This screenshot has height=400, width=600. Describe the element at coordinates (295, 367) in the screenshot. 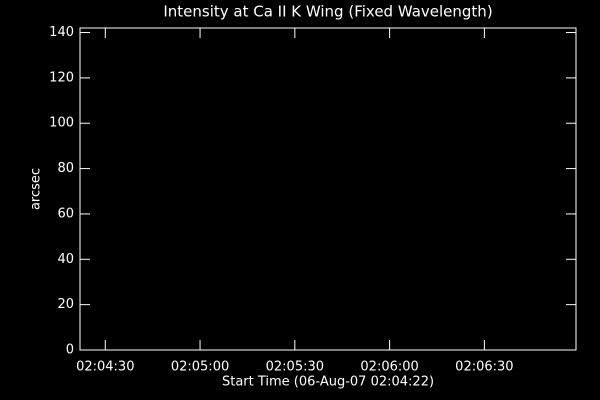

I see `x-tick-label: 02:05:30` at that location.